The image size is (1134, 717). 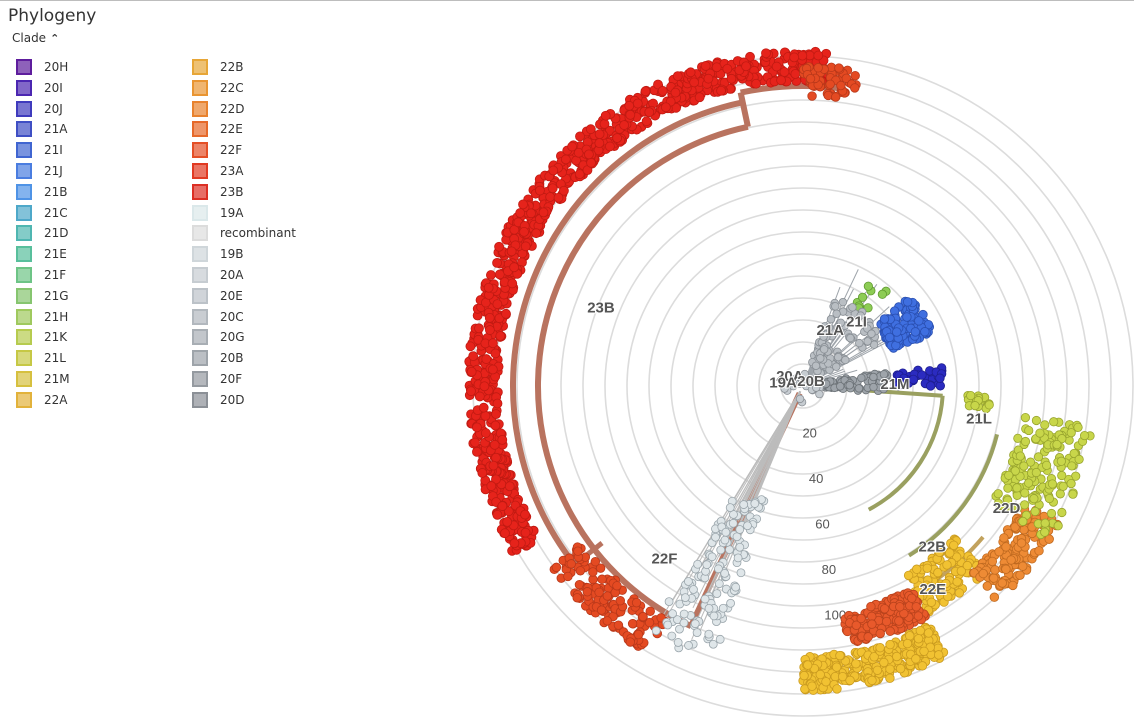 I want to click on legend-item-22B: 22B, so click(x=218, y=67).